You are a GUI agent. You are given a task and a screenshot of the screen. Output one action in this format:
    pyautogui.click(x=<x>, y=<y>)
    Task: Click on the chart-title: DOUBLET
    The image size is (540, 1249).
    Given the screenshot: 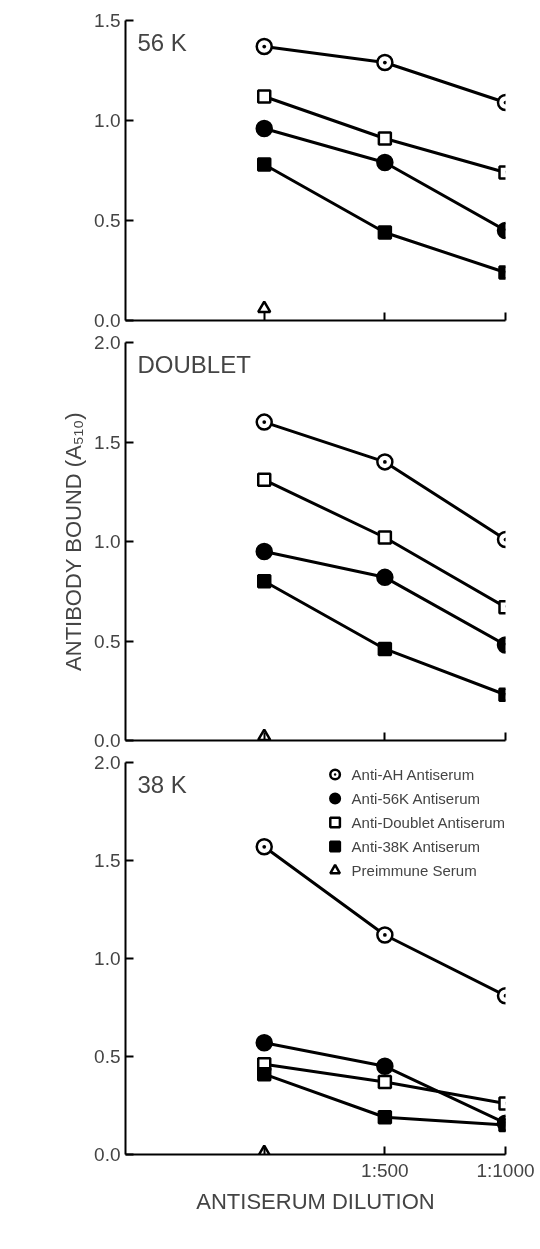 What is the action you would take?
    pyautogui.click(x=194, y=364)
    